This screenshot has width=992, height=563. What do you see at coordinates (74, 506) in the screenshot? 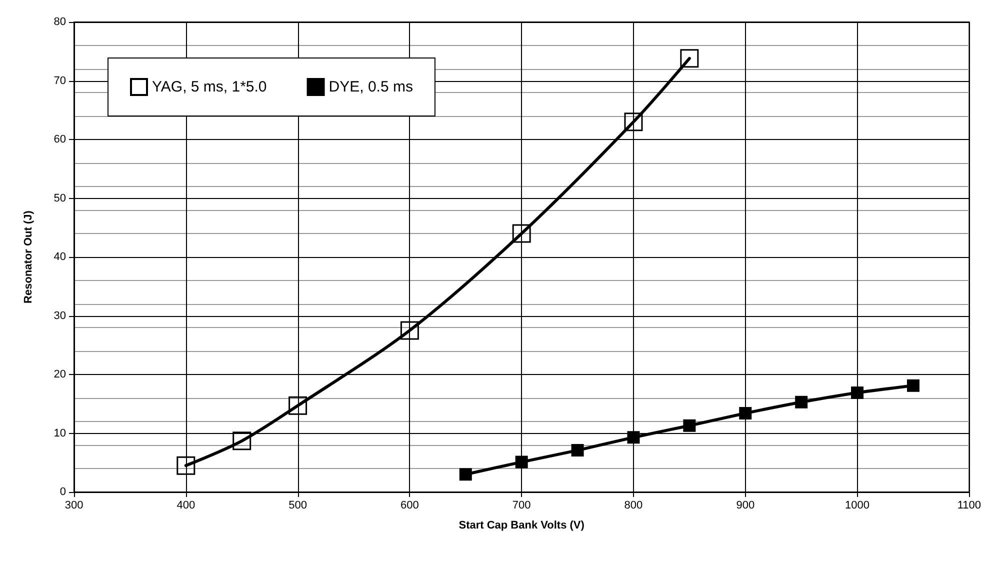
I see `x-tick-label: 300` at bounding box center [74, 506].